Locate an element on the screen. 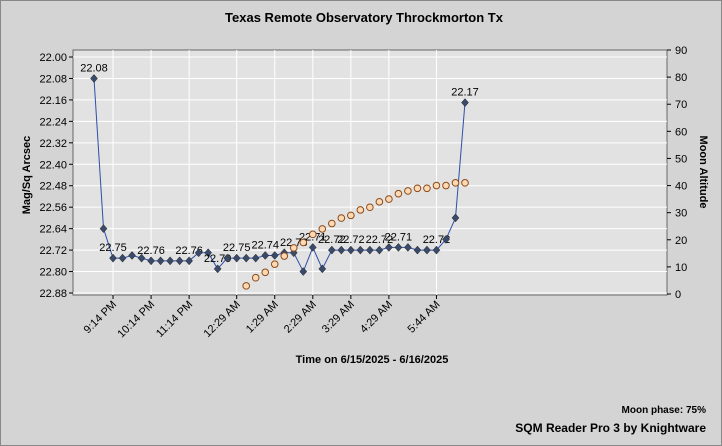 The image size is (722, 446). data-label: 22.08 is located at coordinates (94, 68).